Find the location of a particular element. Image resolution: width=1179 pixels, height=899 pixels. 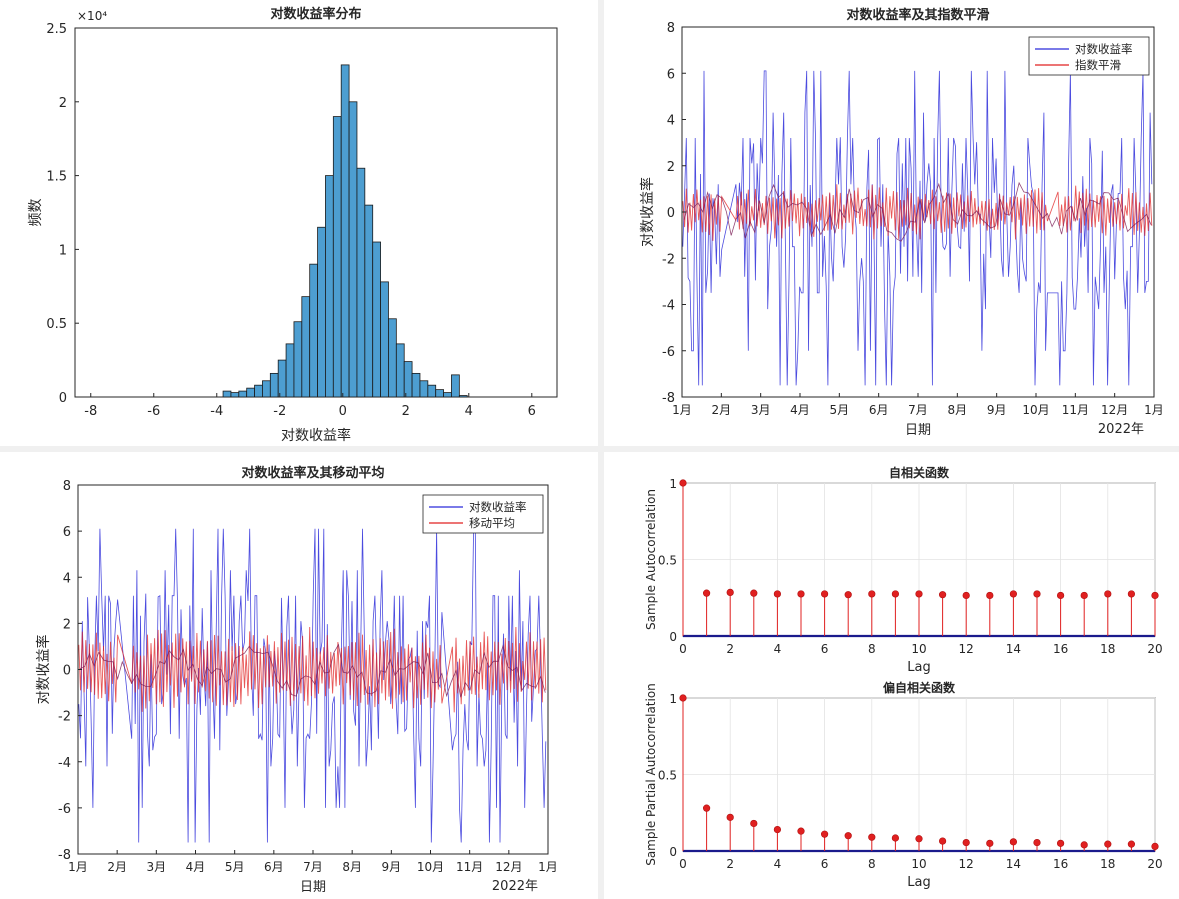

x-tick-label: 0 is located at coordinates (683, 864).